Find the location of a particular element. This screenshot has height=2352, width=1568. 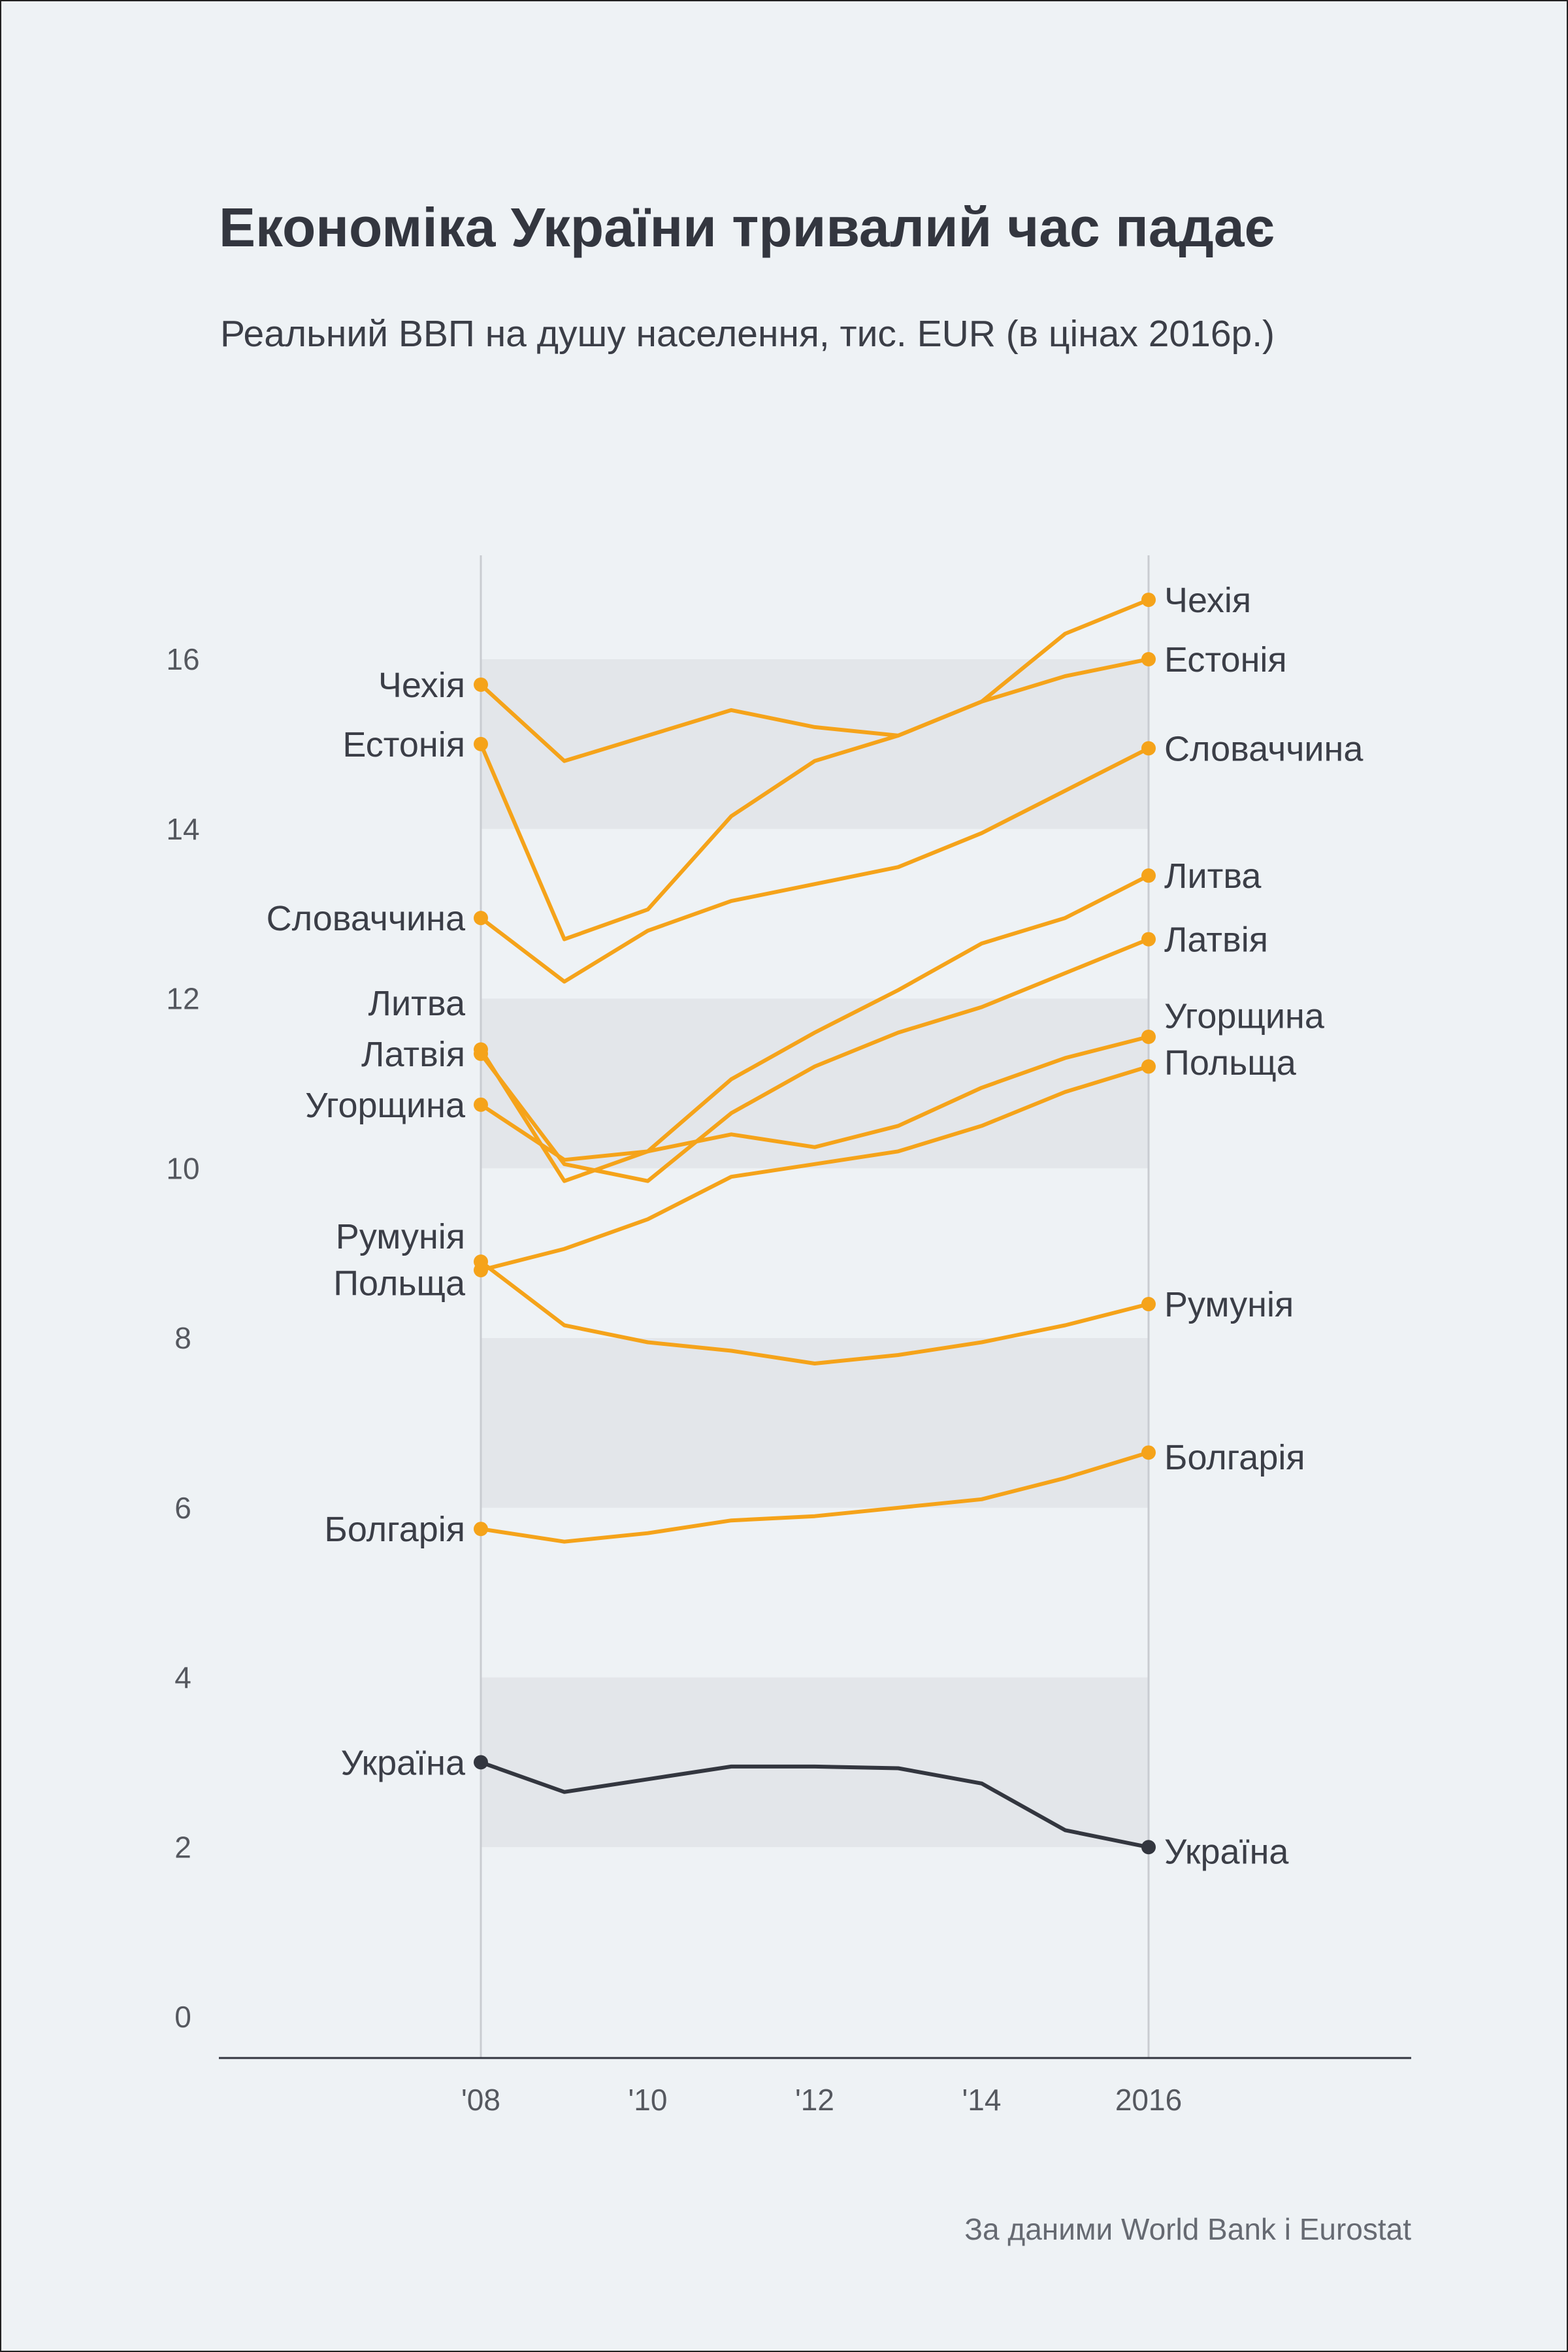

x-tick-label: '12 is located at coordinates (814, 2100).